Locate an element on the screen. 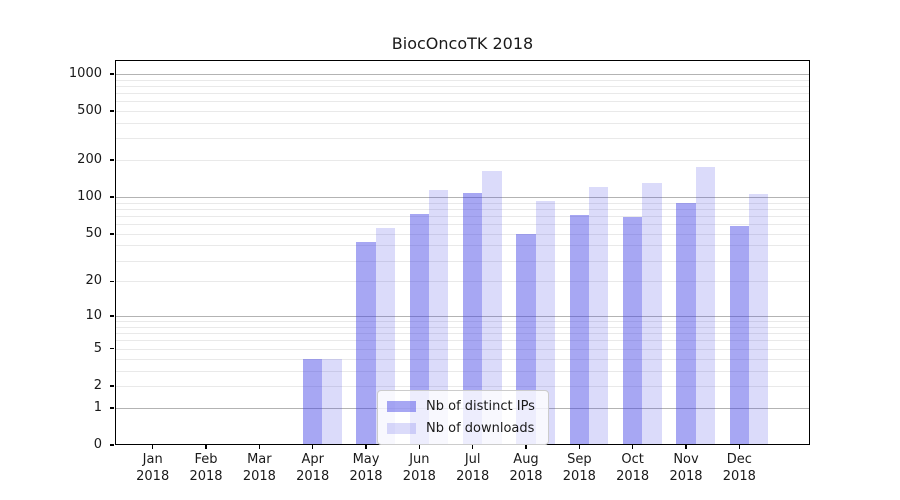  legend: Nb of distinct IPs Nb of downloads is located at coordinates (463, 417).